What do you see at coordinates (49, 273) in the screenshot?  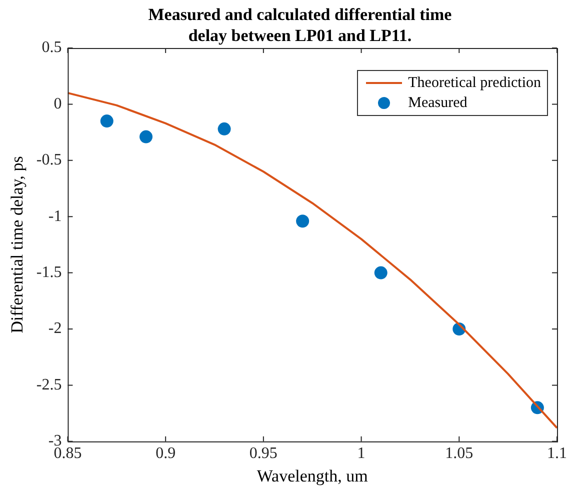 I see `y-tick-label: -1.5` at bounding box center [49, 273].